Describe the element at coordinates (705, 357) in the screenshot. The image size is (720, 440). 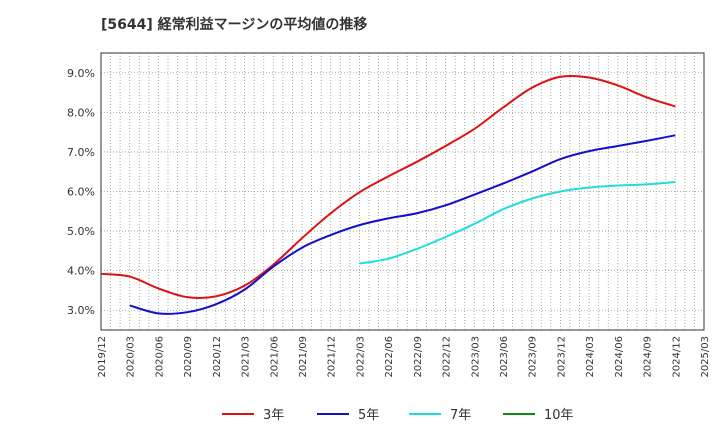
I see `x-tick-label: 2025/03` at that location.